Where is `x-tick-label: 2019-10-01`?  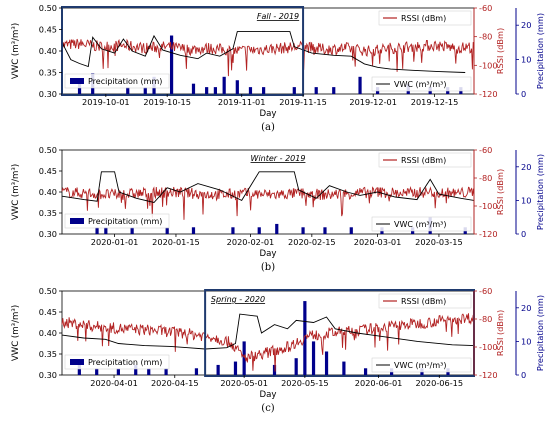
x-tick-label: 2019-10-01 is located at coordinates (106, 102).